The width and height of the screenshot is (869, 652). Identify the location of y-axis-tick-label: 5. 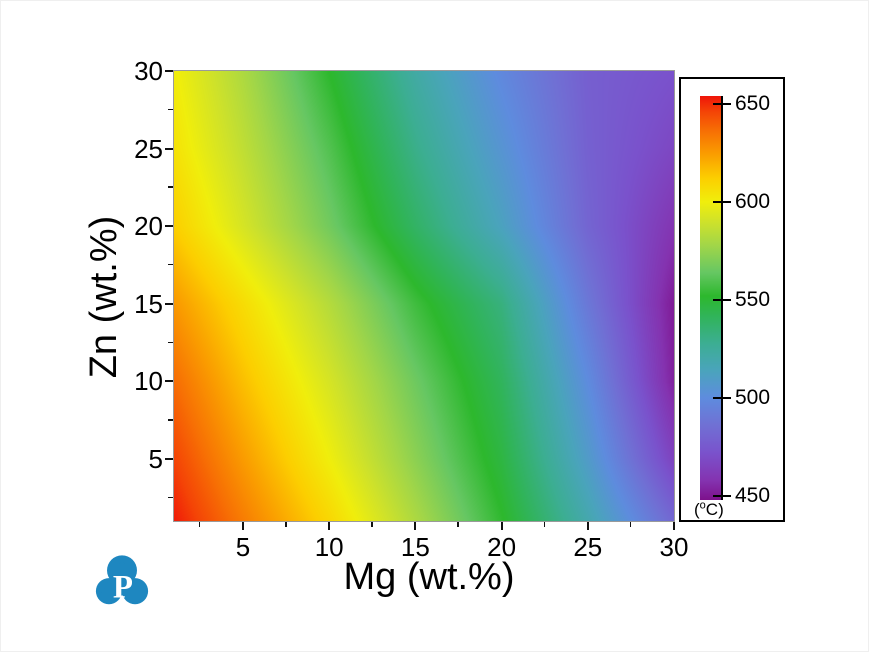
(155, 458).